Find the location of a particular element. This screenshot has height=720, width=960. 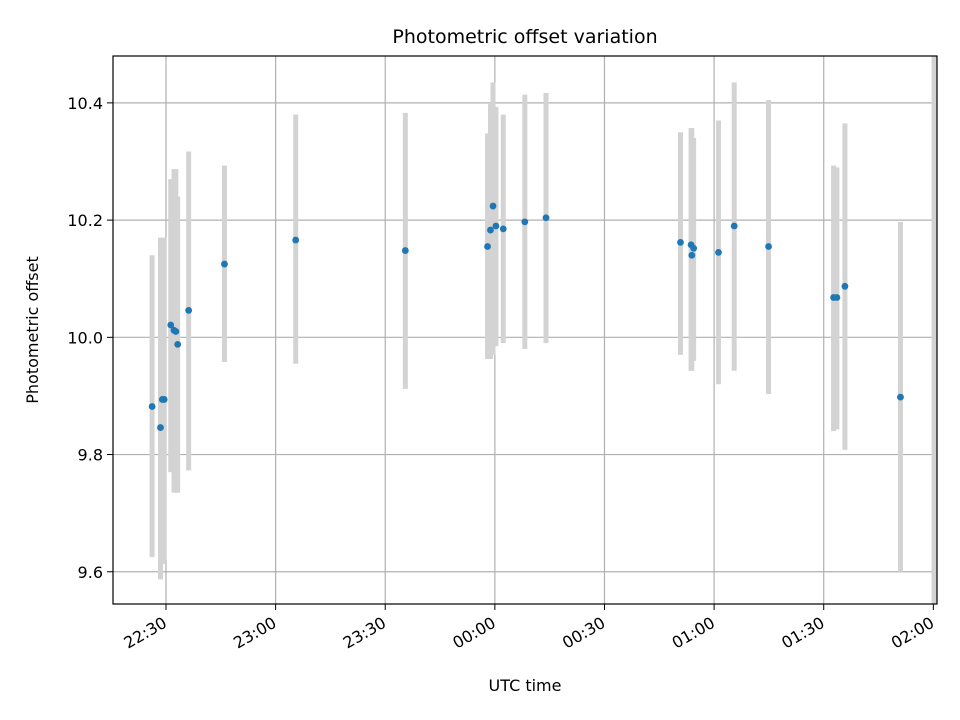

y-tick-label: 10.0 is located at coordinates (85, 337).